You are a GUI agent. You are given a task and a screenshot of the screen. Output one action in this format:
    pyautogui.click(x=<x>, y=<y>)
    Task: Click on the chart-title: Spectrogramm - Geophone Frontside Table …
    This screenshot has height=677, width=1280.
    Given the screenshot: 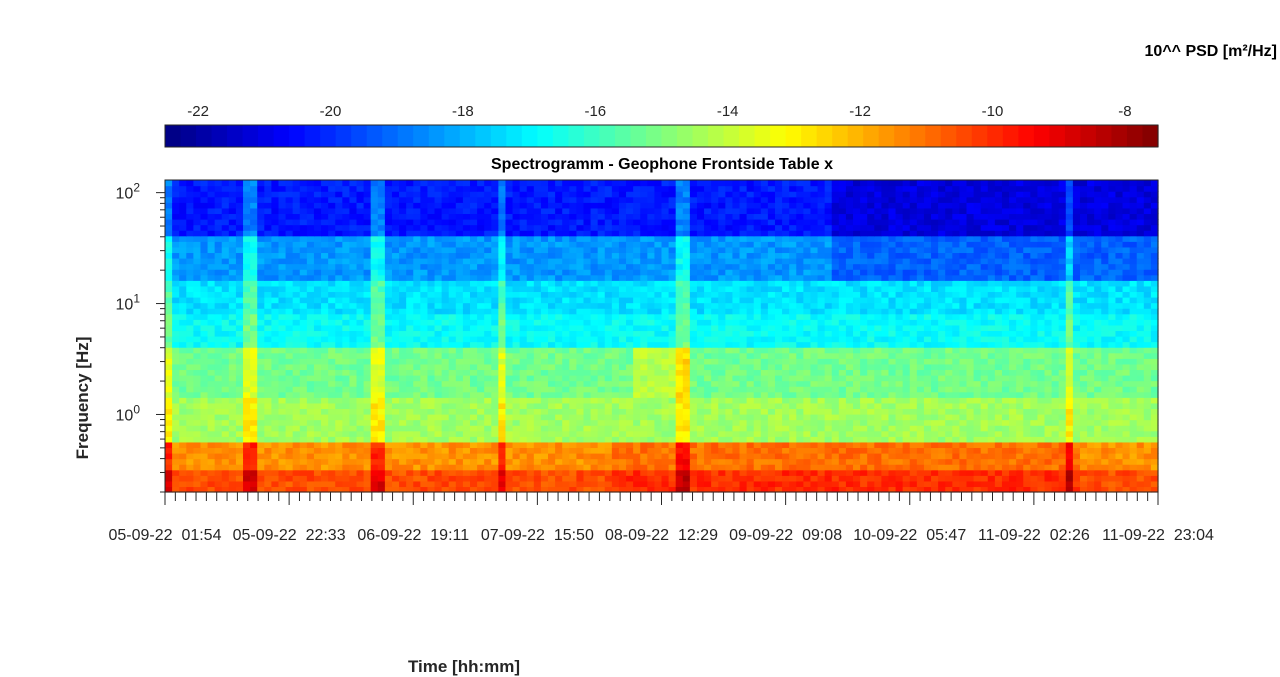 What is the action you would take?
    pyautogui.click(x=662, y=164)
    